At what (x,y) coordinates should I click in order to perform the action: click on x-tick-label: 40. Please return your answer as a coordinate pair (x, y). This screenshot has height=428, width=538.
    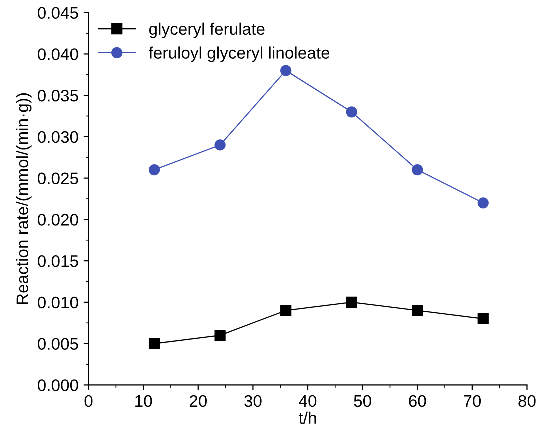
    Looking at the image, I should click on (308, 401).